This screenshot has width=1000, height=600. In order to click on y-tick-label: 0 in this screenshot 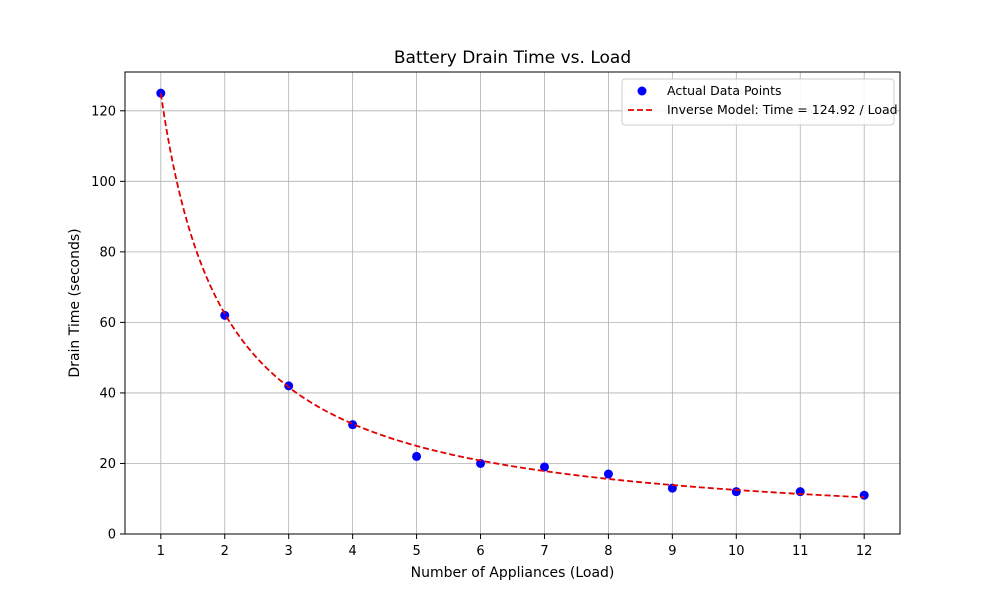, I will do `click(112, 535)`.